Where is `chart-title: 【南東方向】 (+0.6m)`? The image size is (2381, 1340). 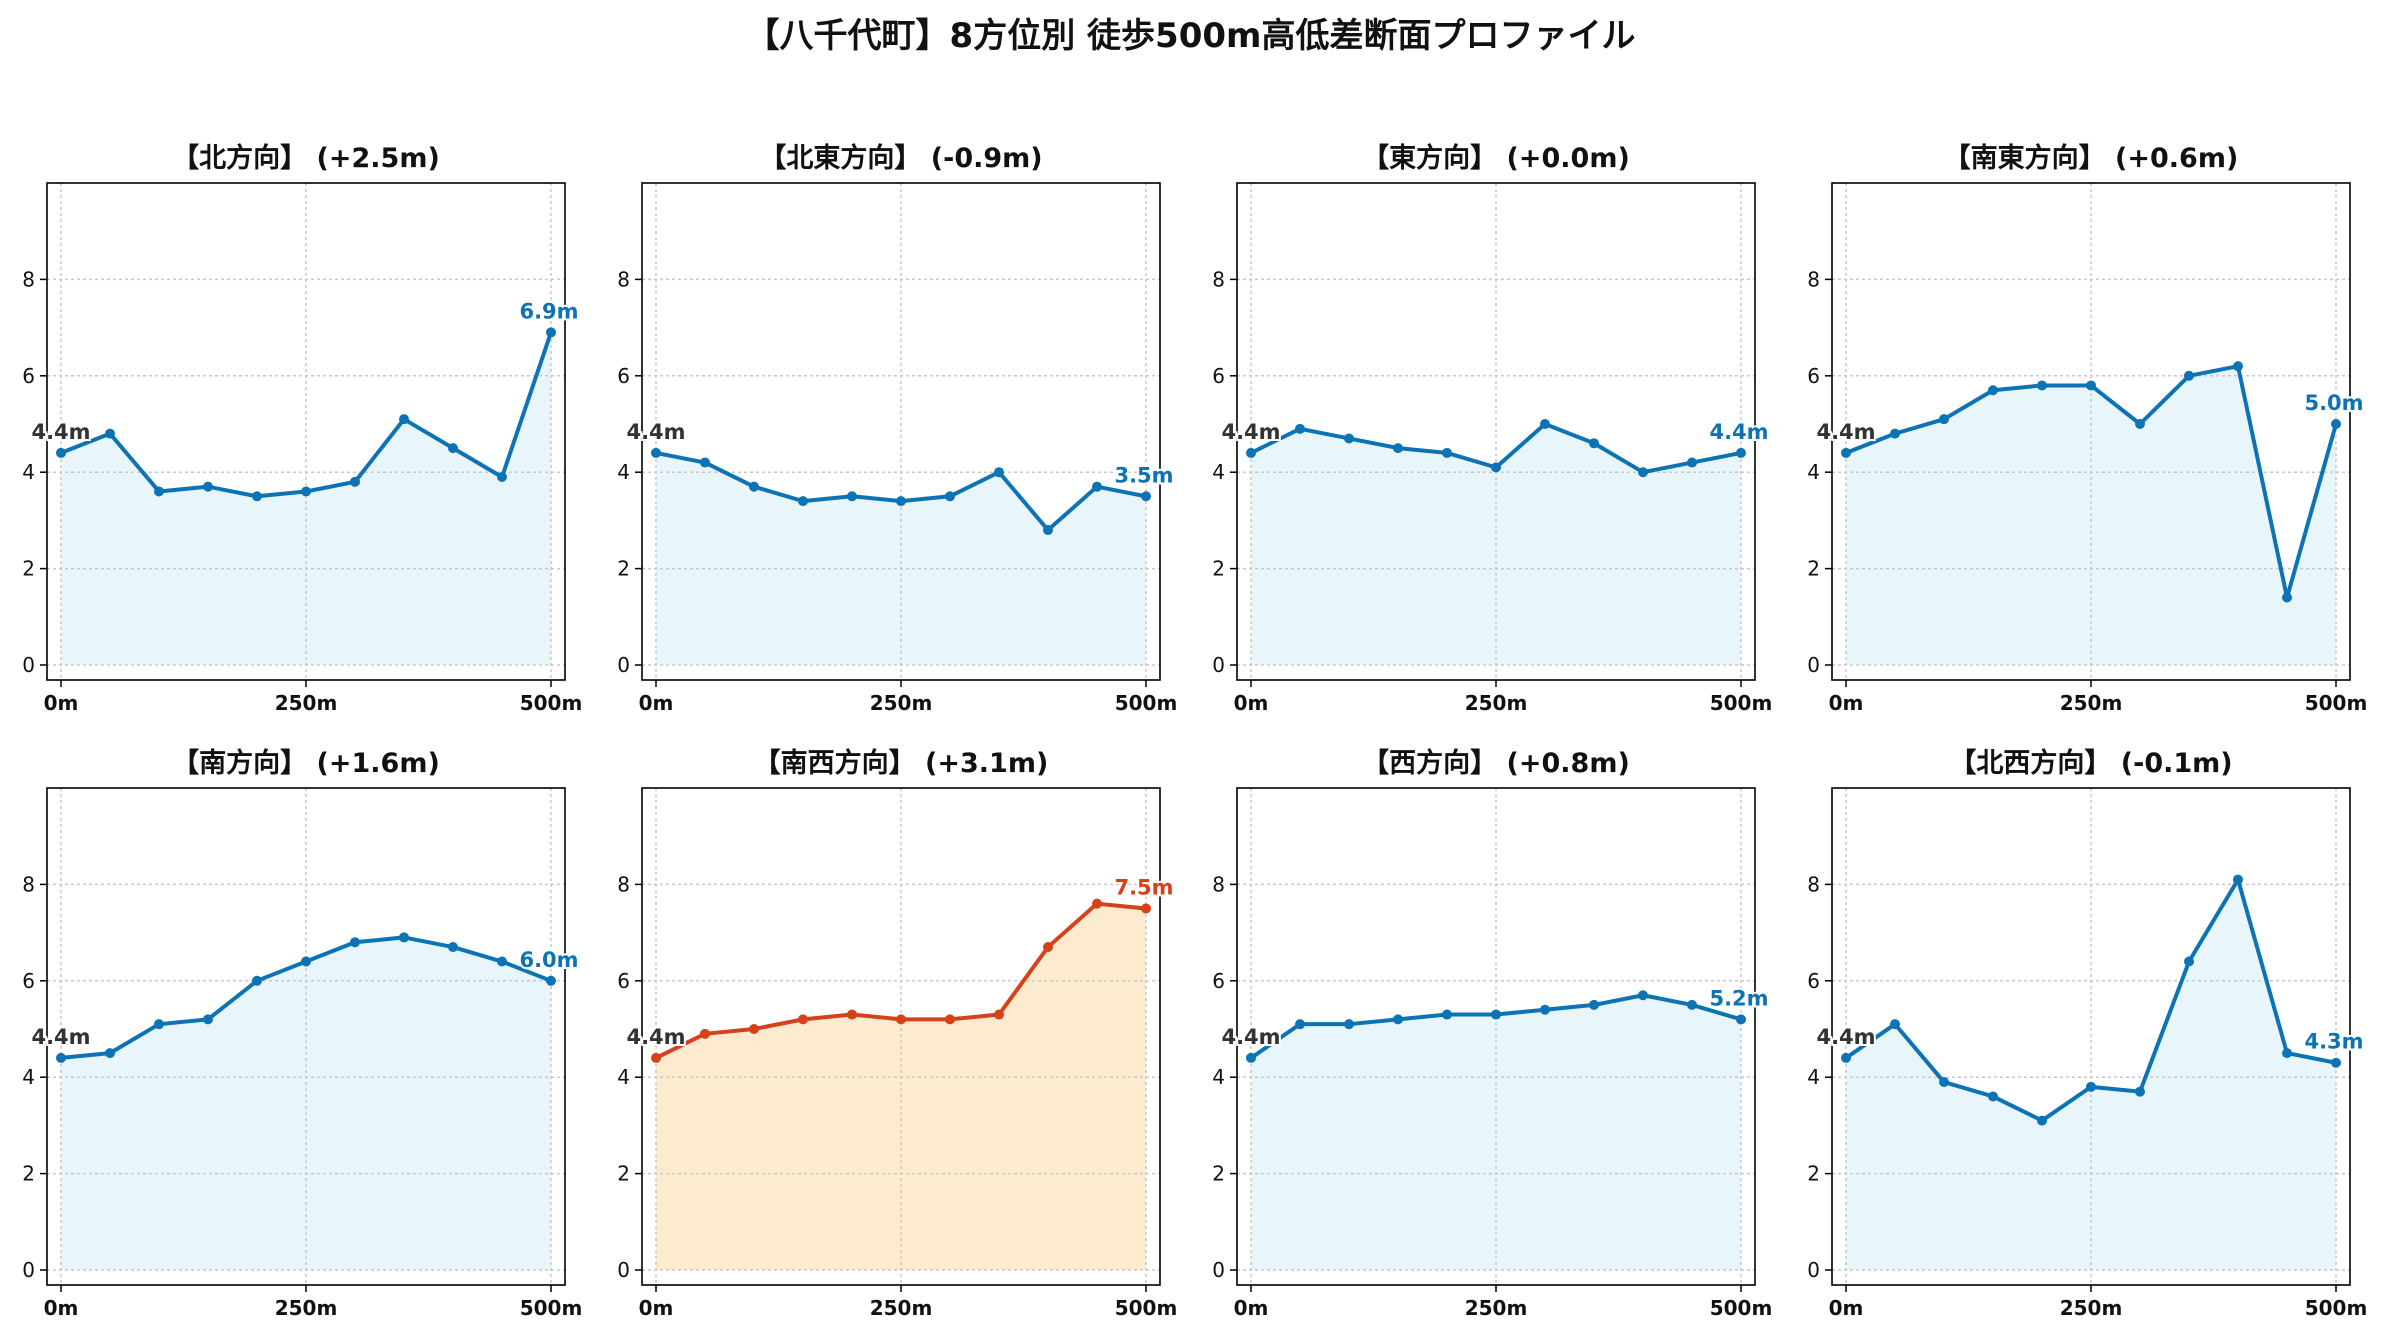 chart-title: 【南東方向】 (+0.6m) is located at coordinates (2091, 158).